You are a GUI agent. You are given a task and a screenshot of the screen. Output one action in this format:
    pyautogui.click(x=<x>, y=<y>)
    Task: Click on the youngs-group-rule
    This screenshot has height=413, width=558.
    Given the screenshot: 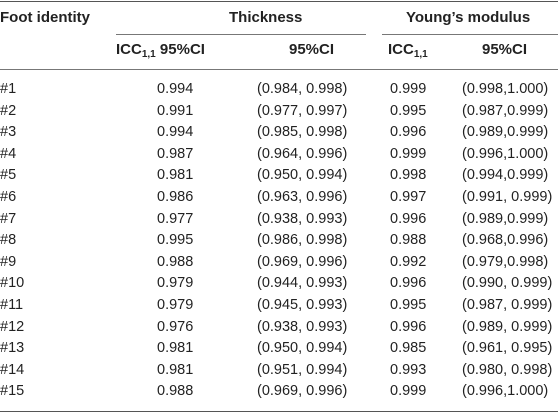 What is the action you would take?
    pyautogui.click(x=470, y=34)
    